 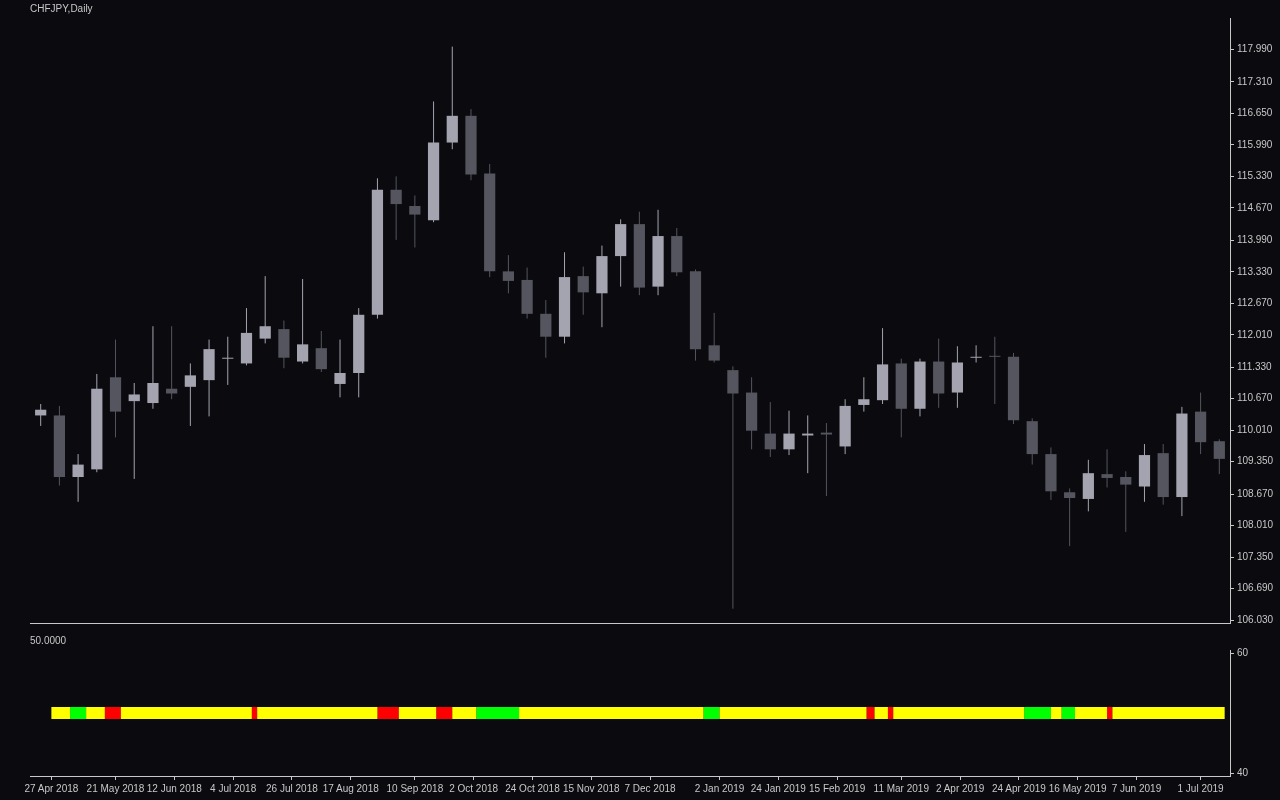 What do you see at coordinates (1255, 334) in the screenshot?
I see `y-tick-label: 112.010` at bounding box center [1255, 334].